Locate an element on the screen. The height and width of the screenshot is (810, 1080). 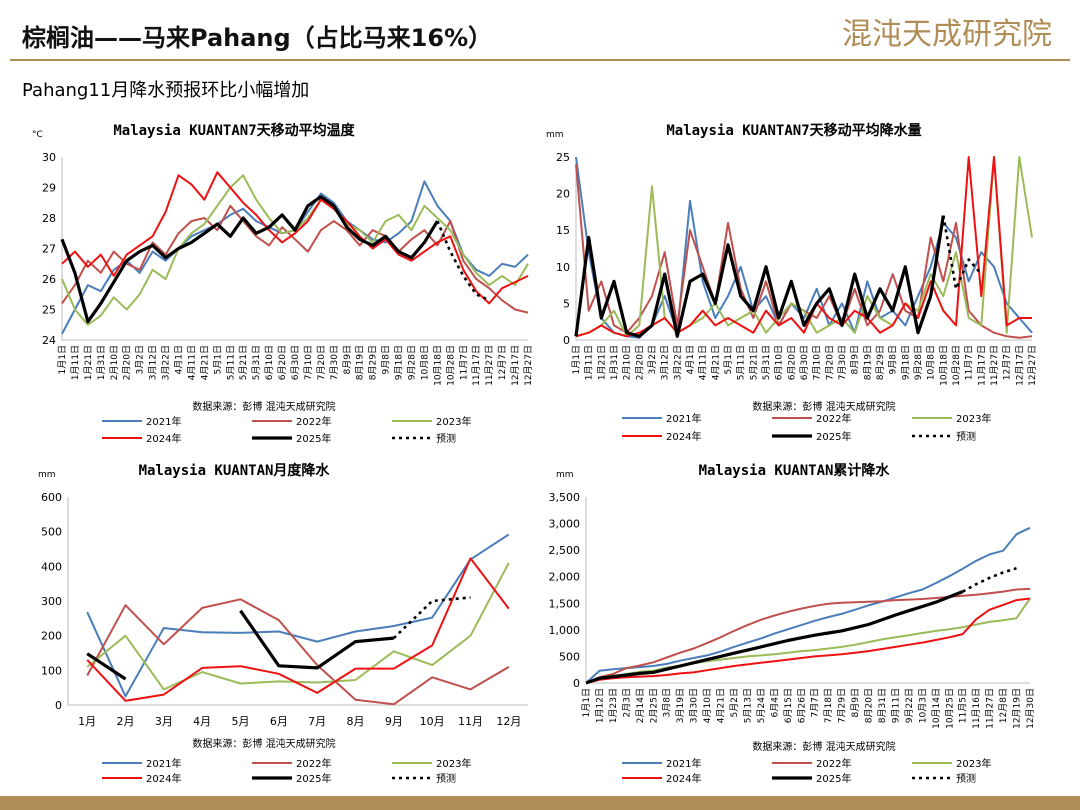
chart-title: Malaysia KUANTAN累计降水 is located at coordinates (795, 470).